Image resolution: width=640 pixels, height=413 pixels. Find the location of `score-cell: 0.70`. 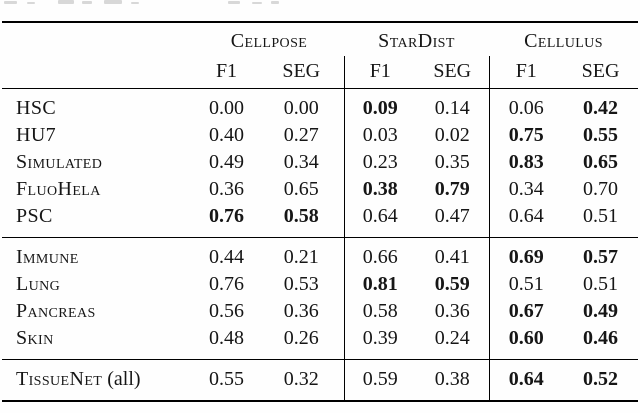

score-cell: 0.70 is located at coordinates (600, 188).